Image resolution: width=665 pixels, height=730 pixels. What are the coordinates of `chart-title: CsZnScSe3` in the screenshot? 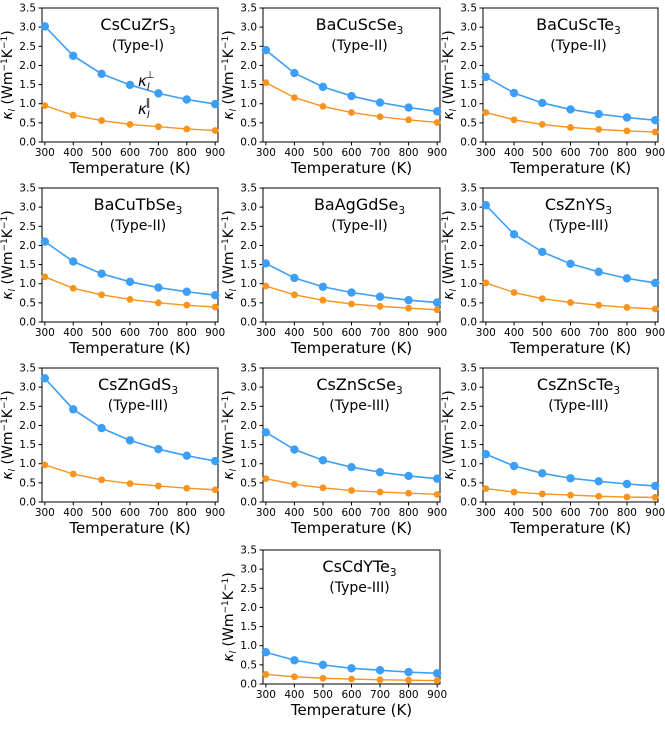 It's located at (359, 386).